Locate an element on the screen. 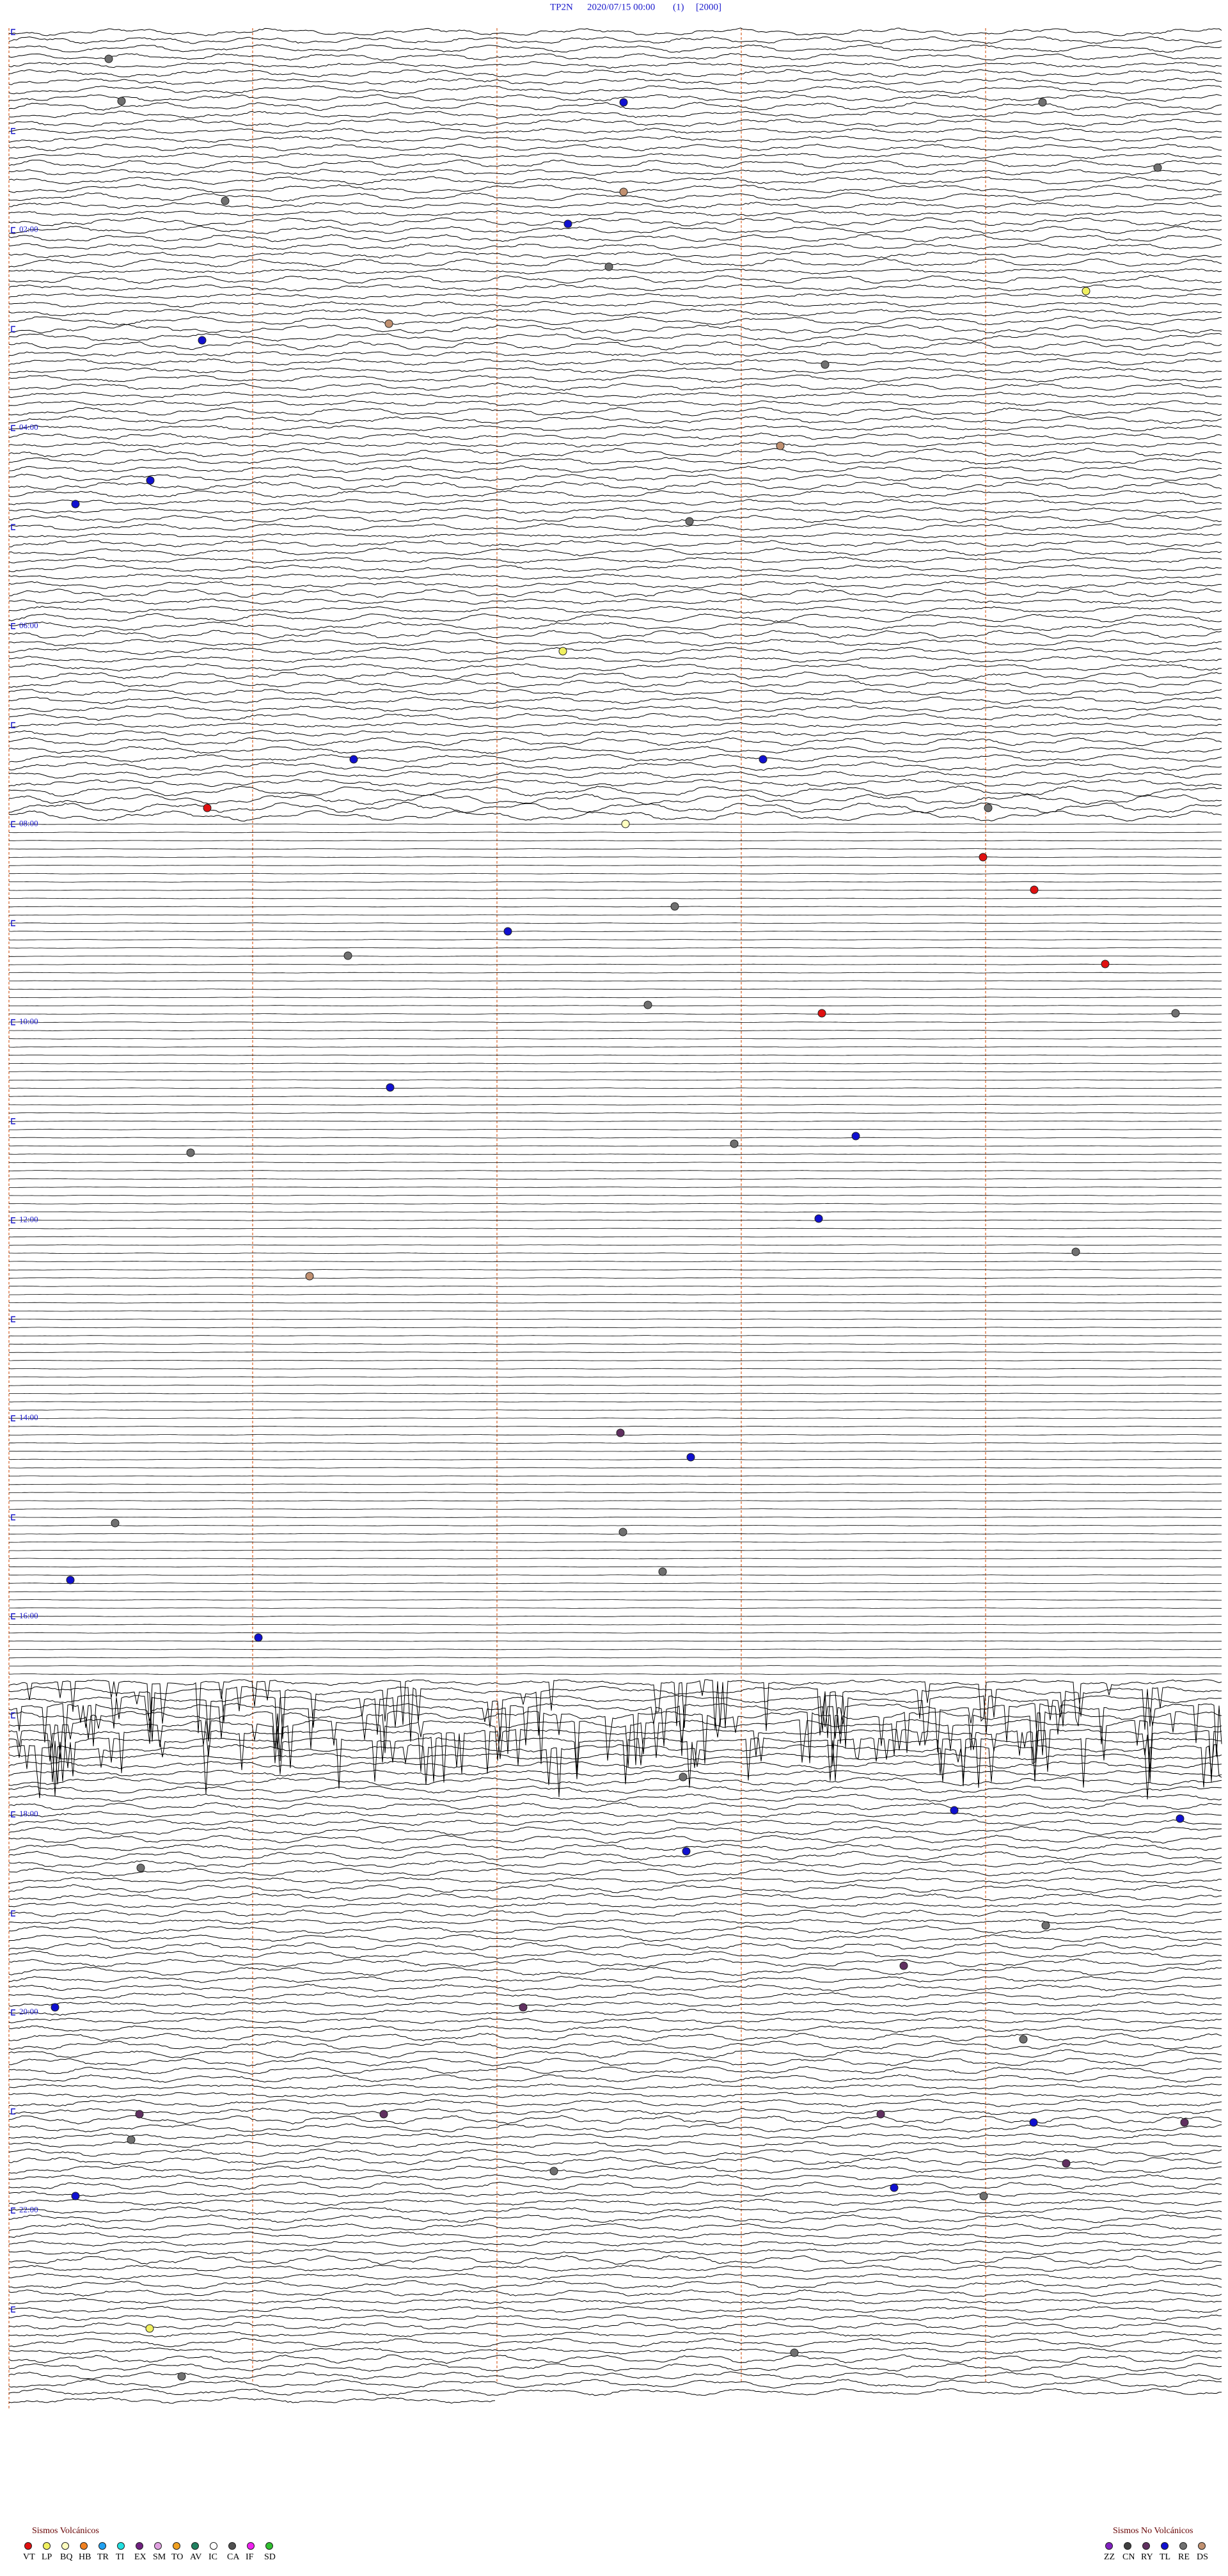  legend-code: RY is located at coordinates (1147, 2557).